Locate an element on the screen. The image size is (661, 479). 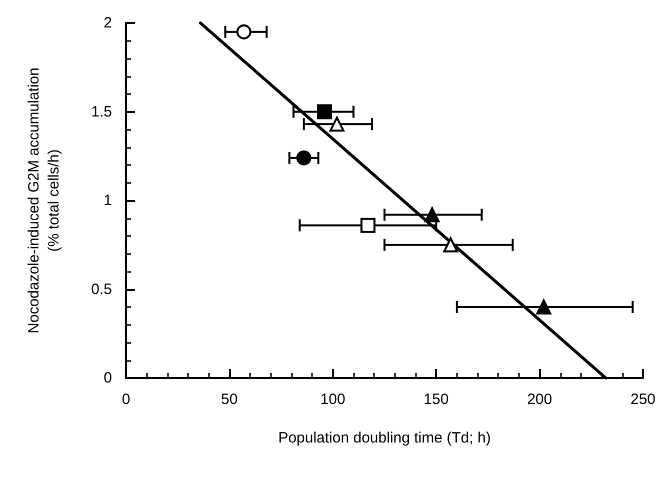
x-tick-label: 50 is located at coordinates (229, 399).